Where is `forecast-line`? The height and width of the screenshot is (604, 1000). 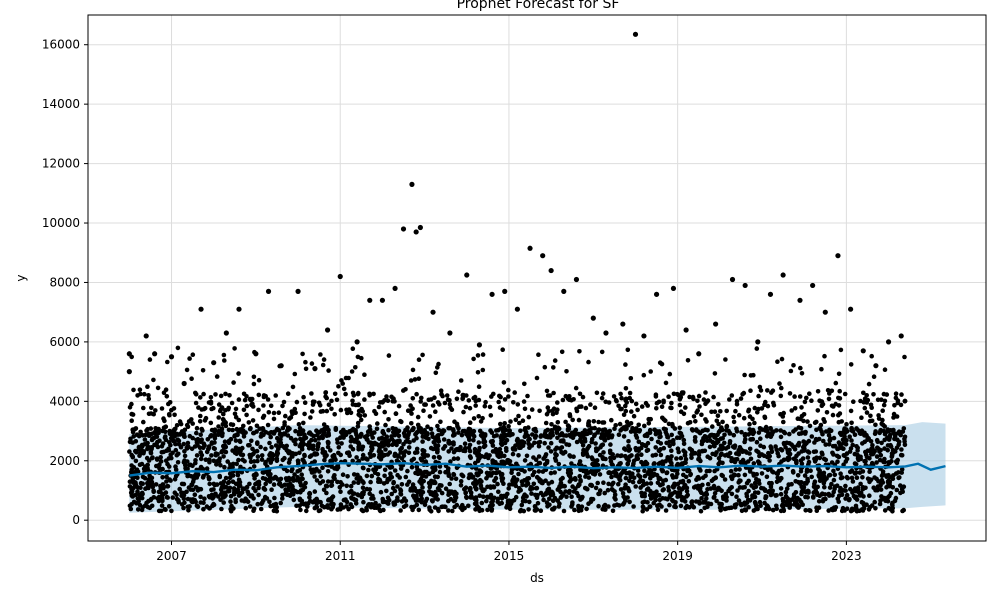 forecast-line is located at coordinates (537, 469).